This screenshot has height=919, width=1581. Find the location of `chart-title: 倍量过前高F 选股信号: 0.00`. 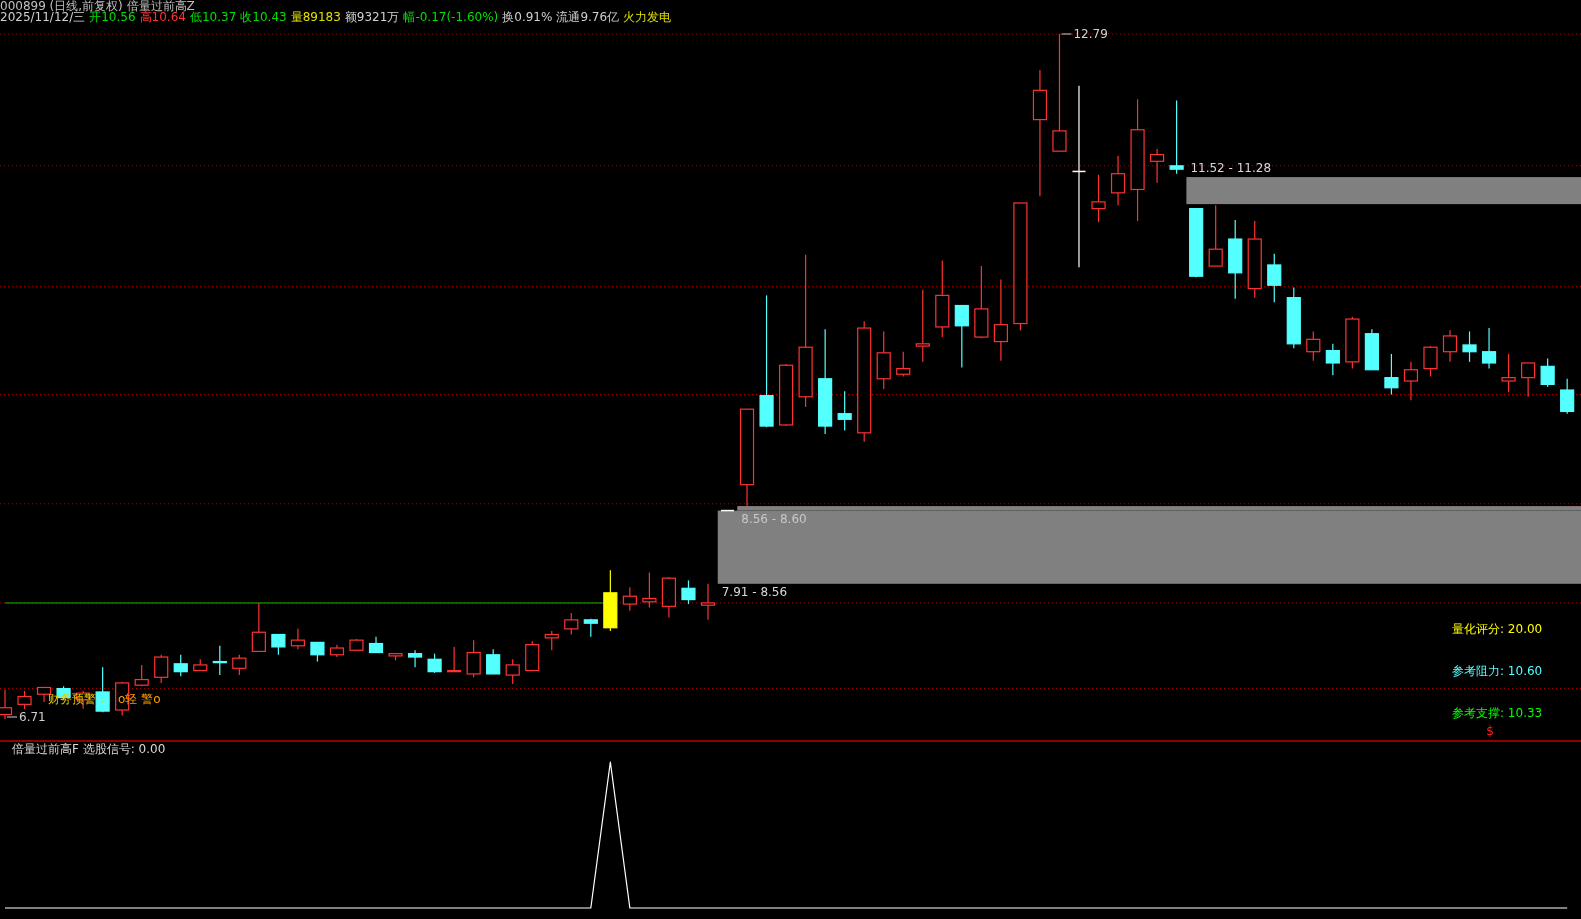

chart-title: 倍量过前高F 选股信号: 0.00 is located at coordinates (89, 748).